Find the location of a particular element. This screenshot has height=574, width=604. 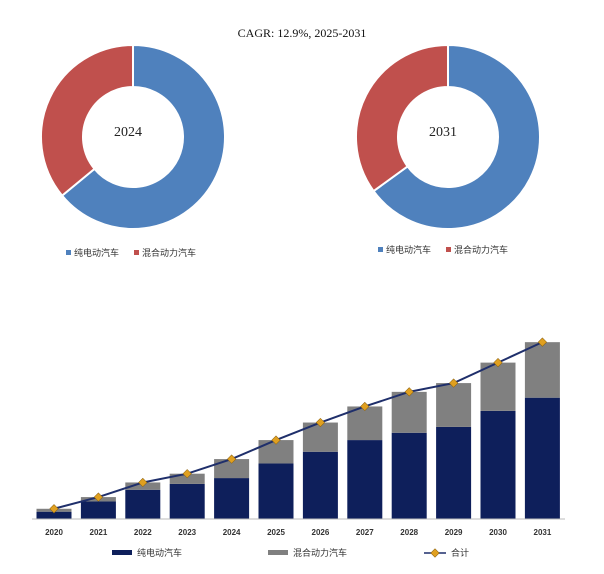

total-marker-2026 is located at coordinates (320, 422).